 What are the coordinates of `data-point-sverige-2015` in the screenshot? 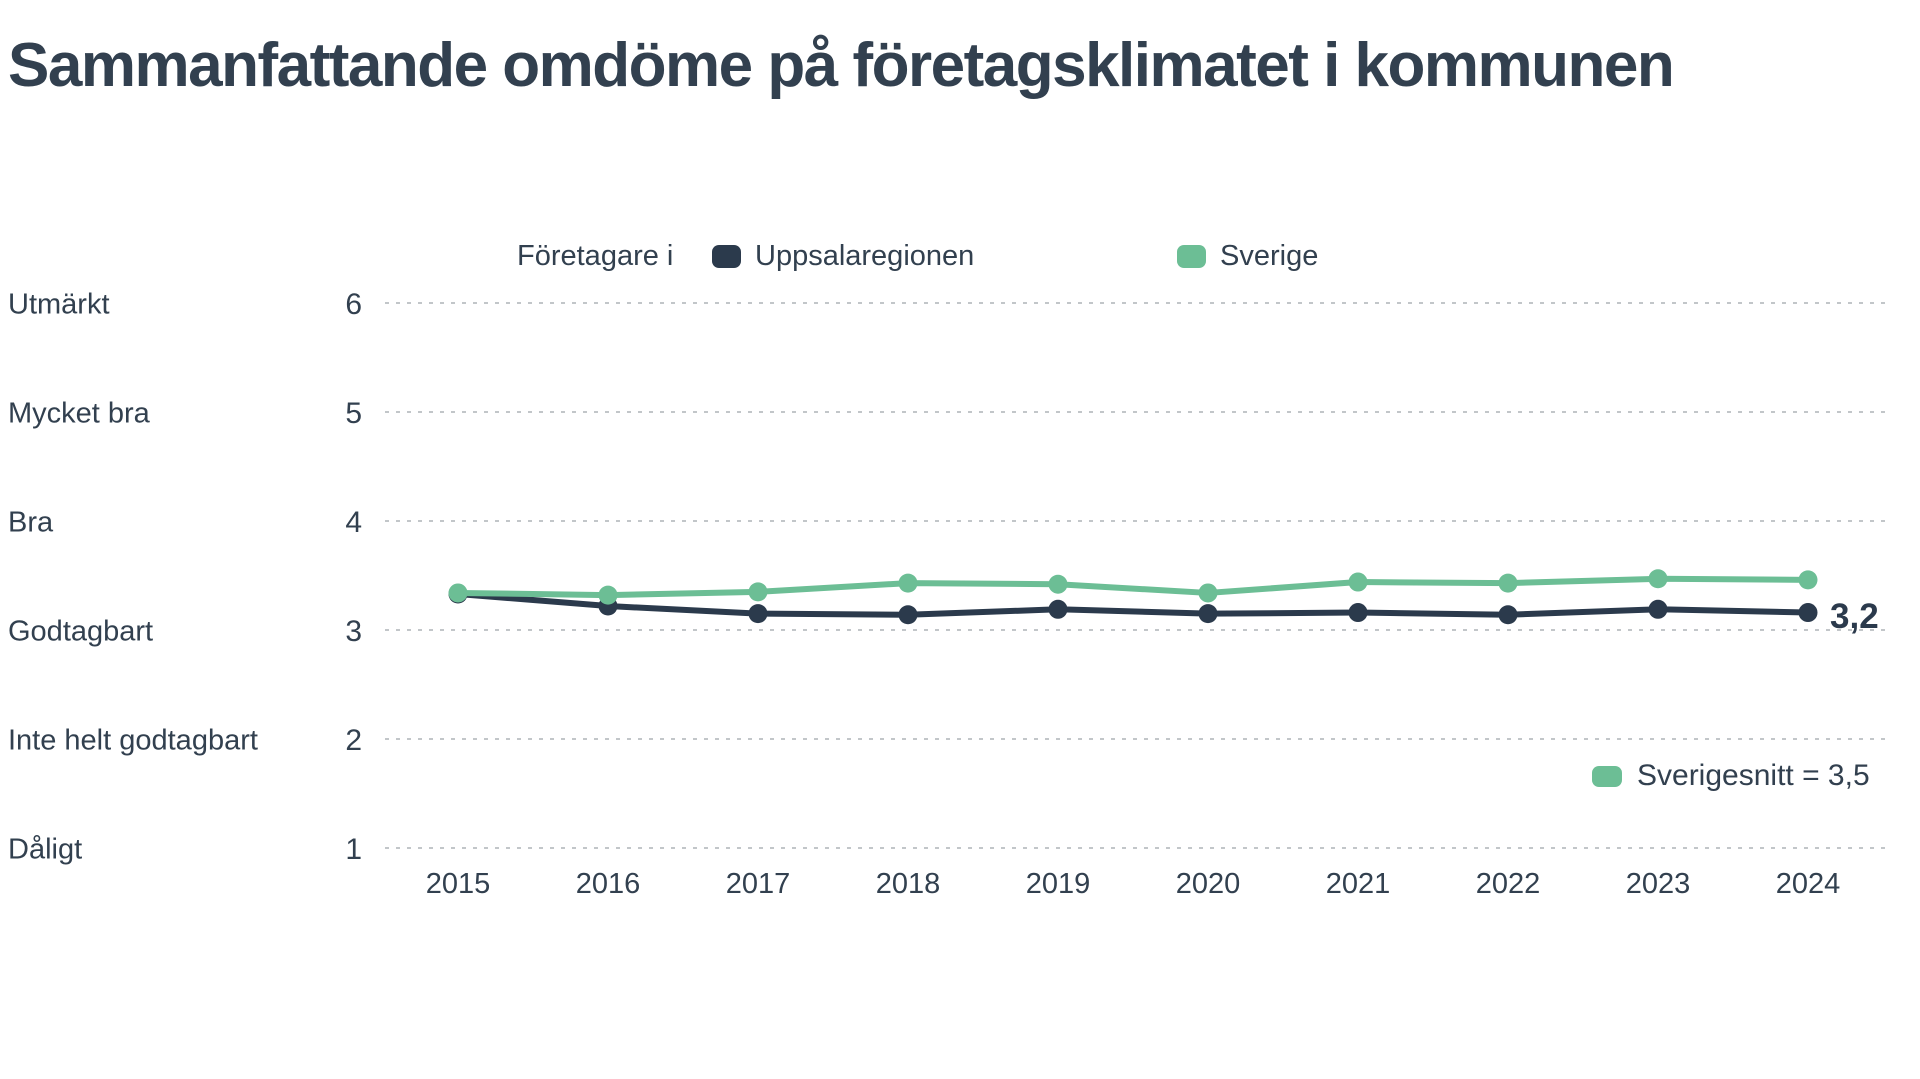 It's located at (458, 593).